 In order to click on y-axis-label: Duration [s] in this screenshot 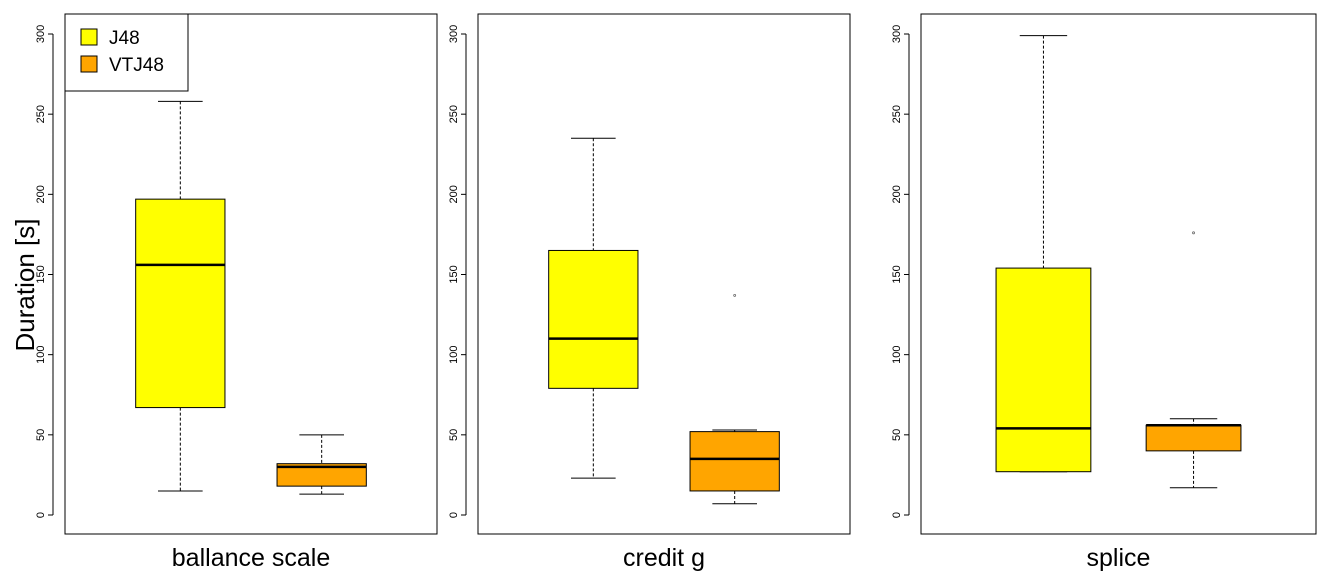, I will do `click(25, 285)`.